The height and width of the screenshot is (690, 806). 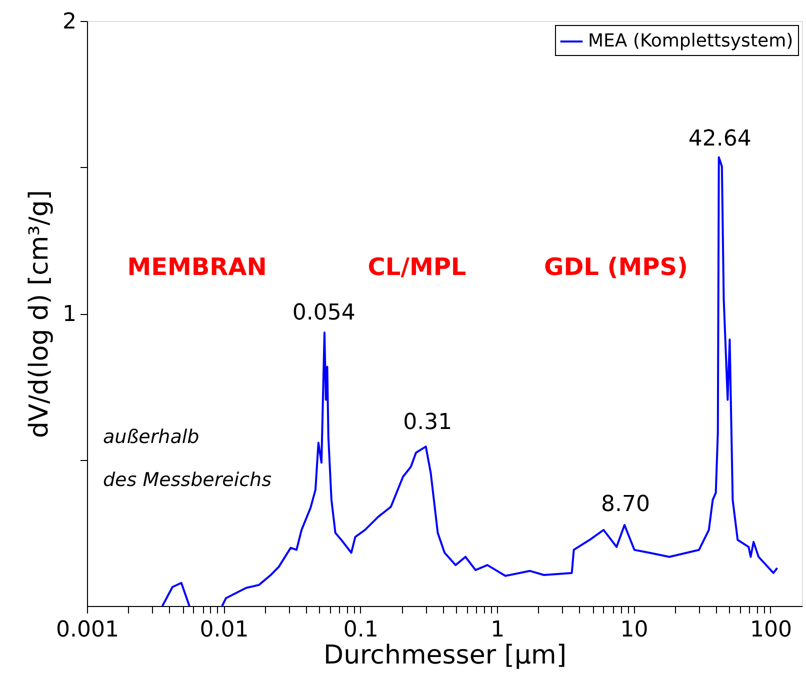 I want to click on annotation: 0.054, so click(x=324, y=313).